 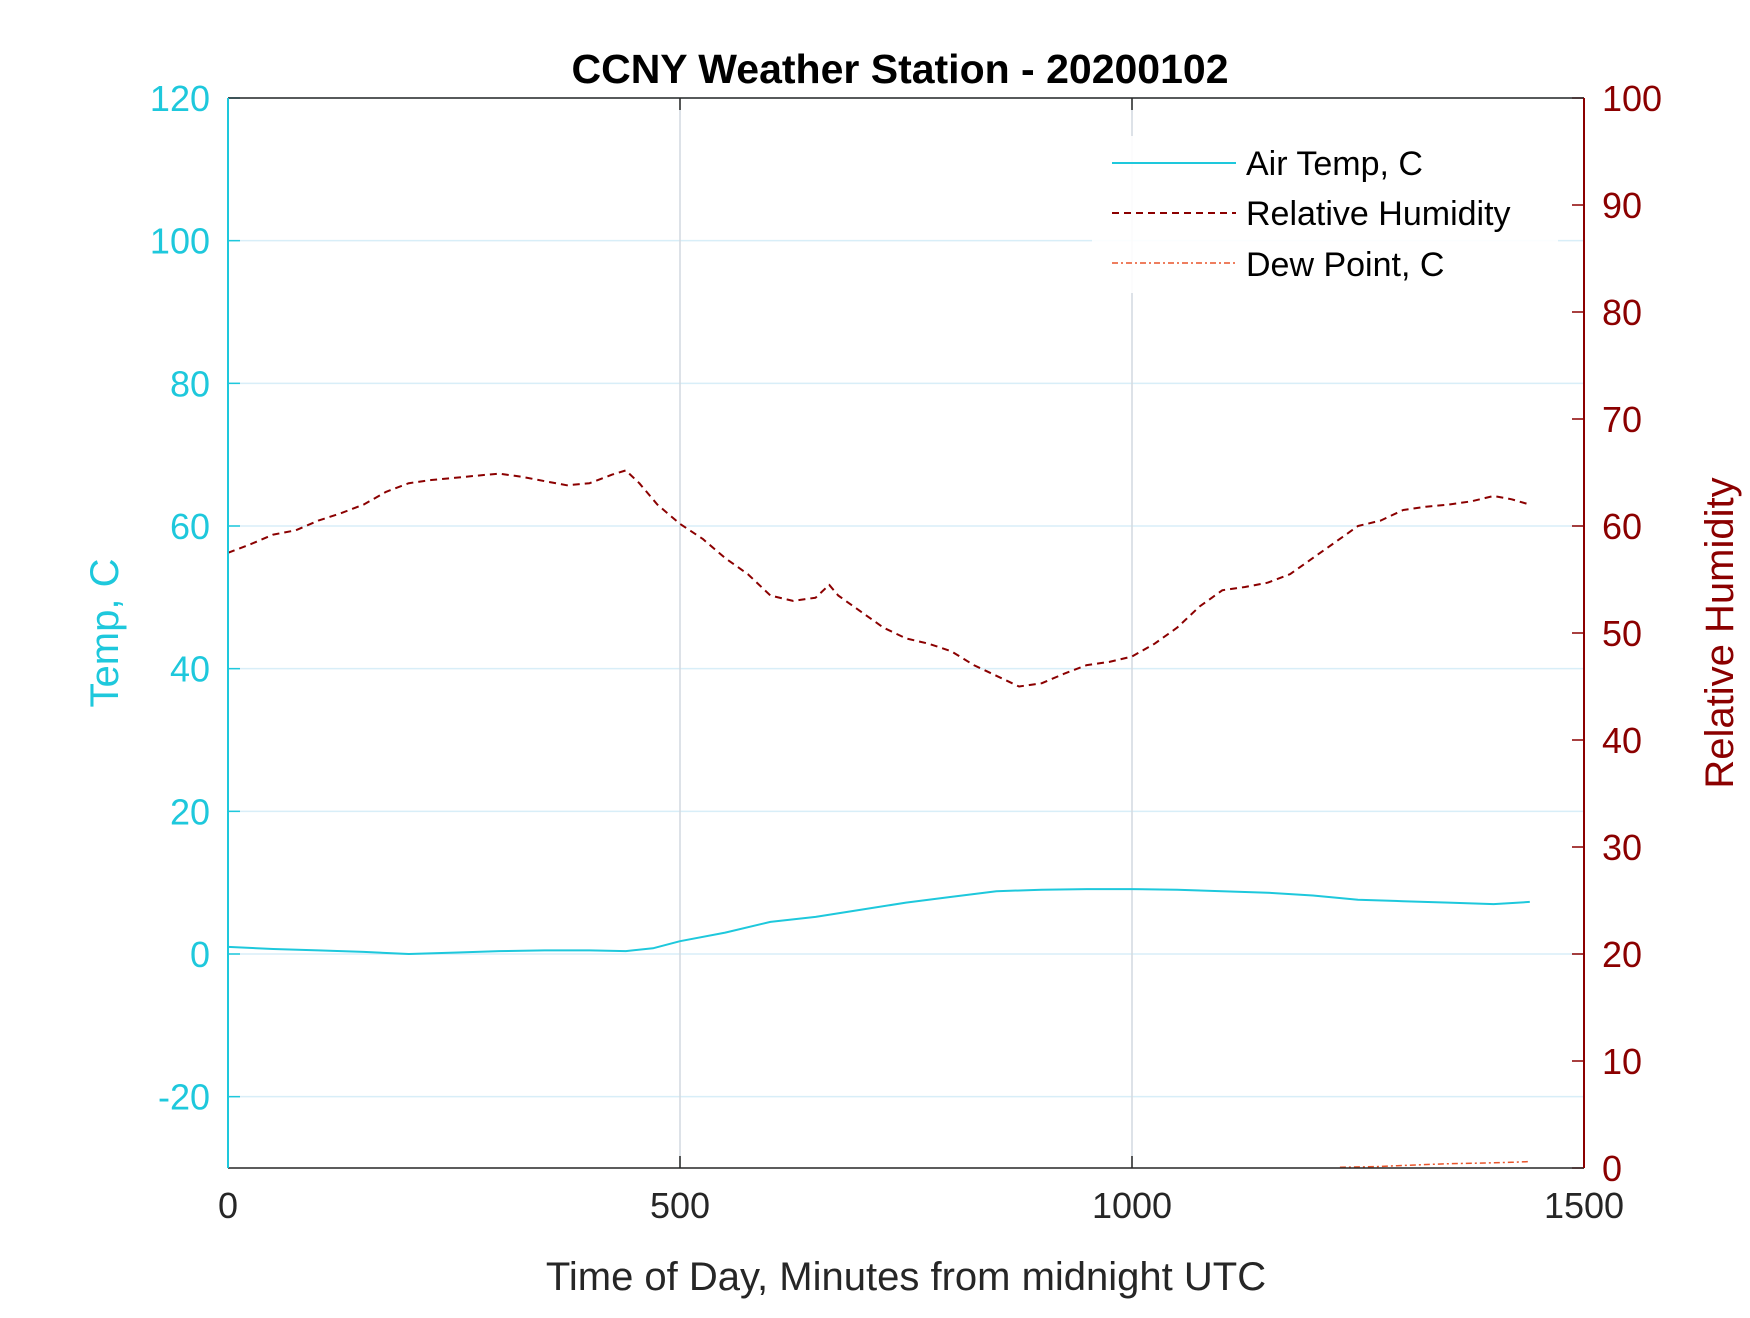 What do you see at coordinates (1622, 954) in the screenshot?
I see `y-right-tick-label: 20` at bounding box center [1622, 954].